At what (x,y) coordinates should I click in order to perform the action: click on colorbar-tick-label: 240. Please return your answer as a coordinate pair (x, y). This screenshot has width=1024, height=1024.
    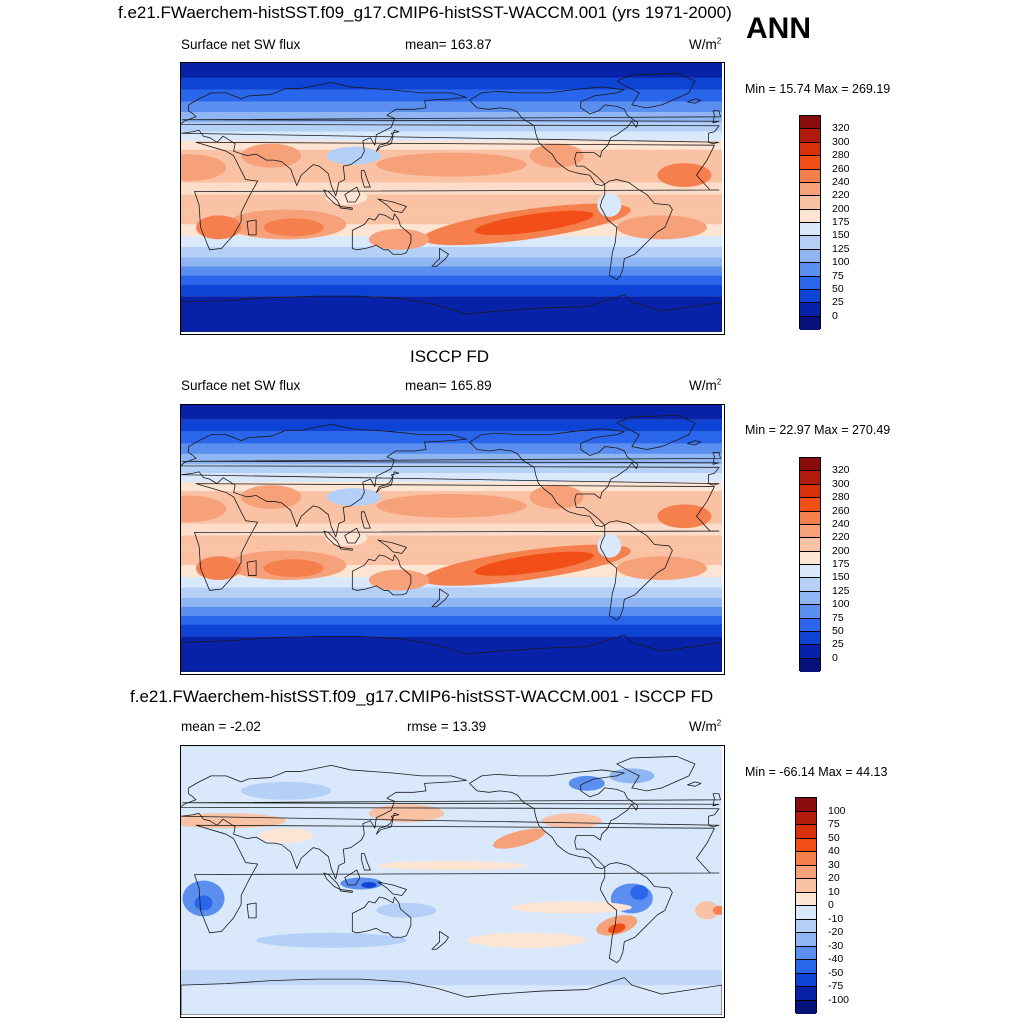
    Looking at the image, I should click on (841, 181).